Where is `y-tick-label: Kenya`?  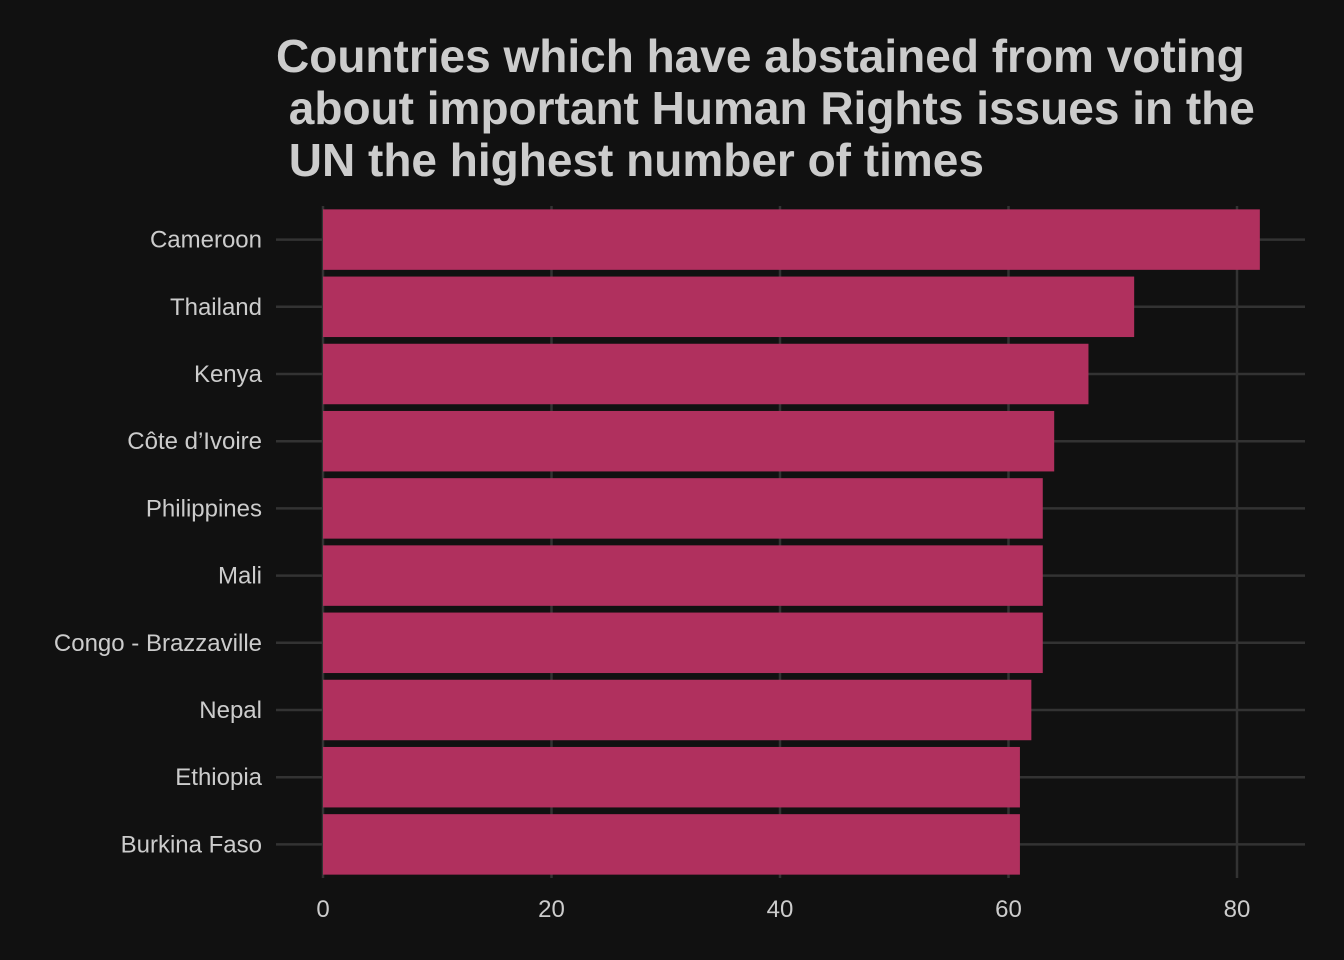 y-tick-label: Kenya is located at coordinates (228, 374).